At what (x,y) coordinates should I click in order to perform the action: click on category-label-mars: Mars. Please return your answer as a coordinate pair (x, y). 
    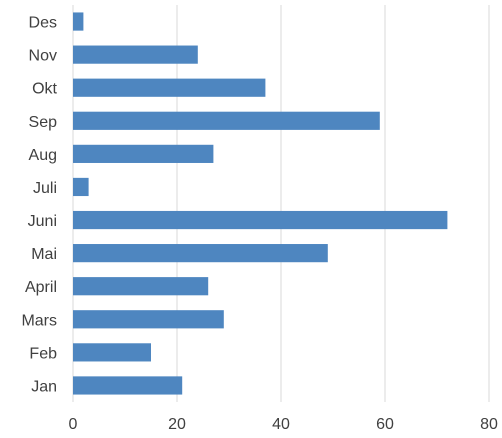
    Looking at the image, I should click on (39, 320).